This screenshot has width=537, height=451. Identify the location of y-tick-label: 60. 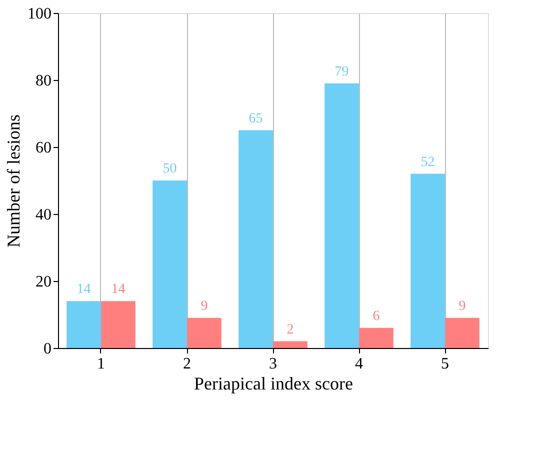
(44, 148).